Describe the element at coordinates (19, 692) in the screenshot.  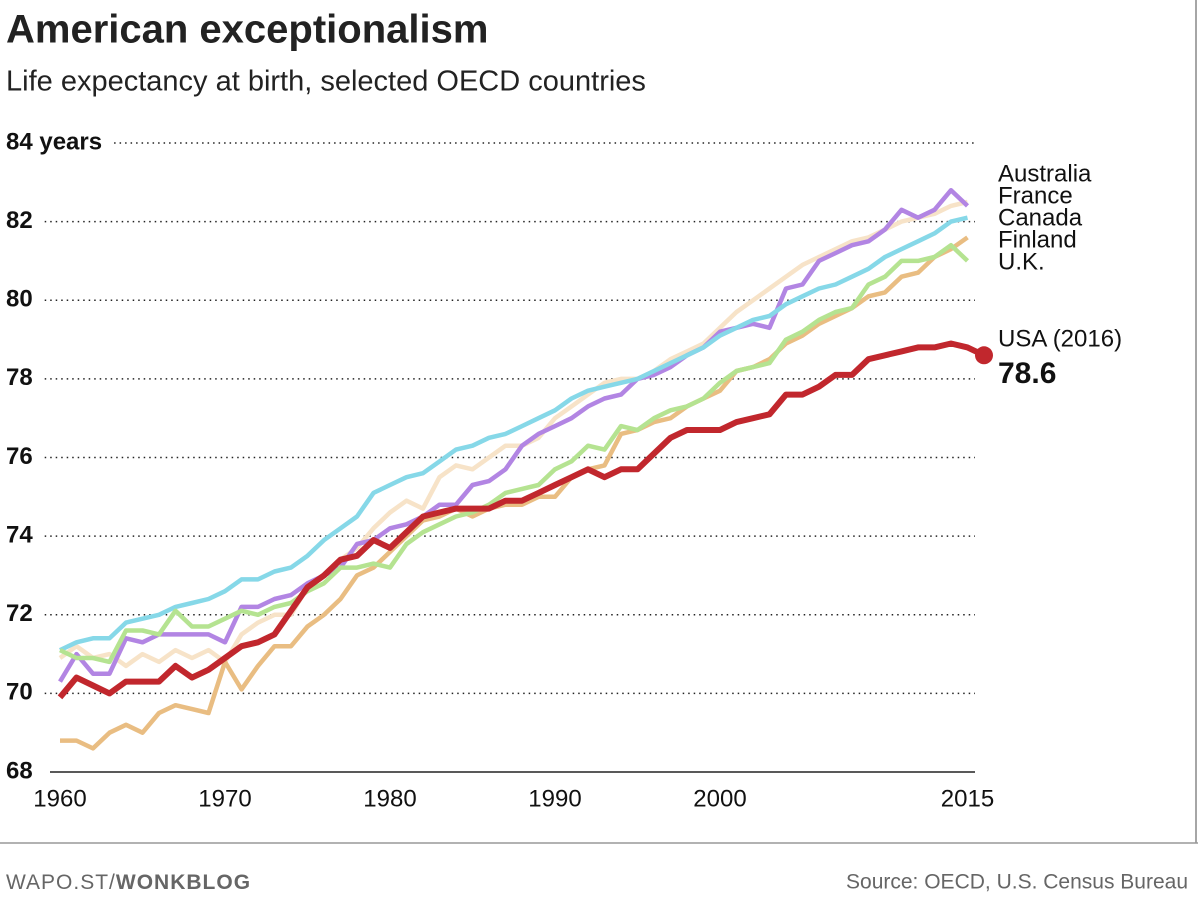
I see `y-tick-label: 70` at that location.